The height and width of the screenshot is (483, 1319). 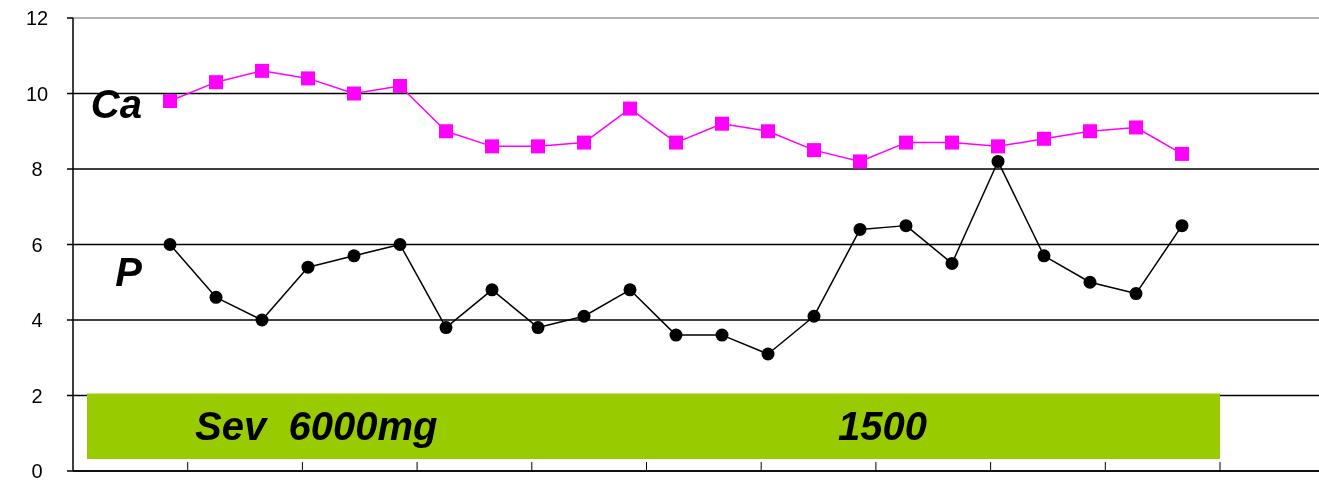 I want to click on y-tick-label: 6, so click(x=37, y=244).